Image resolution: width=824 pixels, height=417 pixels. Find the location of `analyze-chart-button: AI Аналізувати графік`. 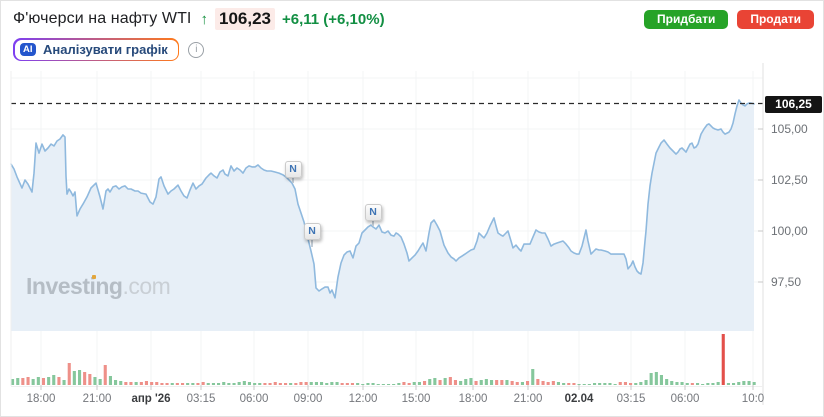

analyze-chart-button: AI Аналізувати графік is located at coordinates (96, 49).